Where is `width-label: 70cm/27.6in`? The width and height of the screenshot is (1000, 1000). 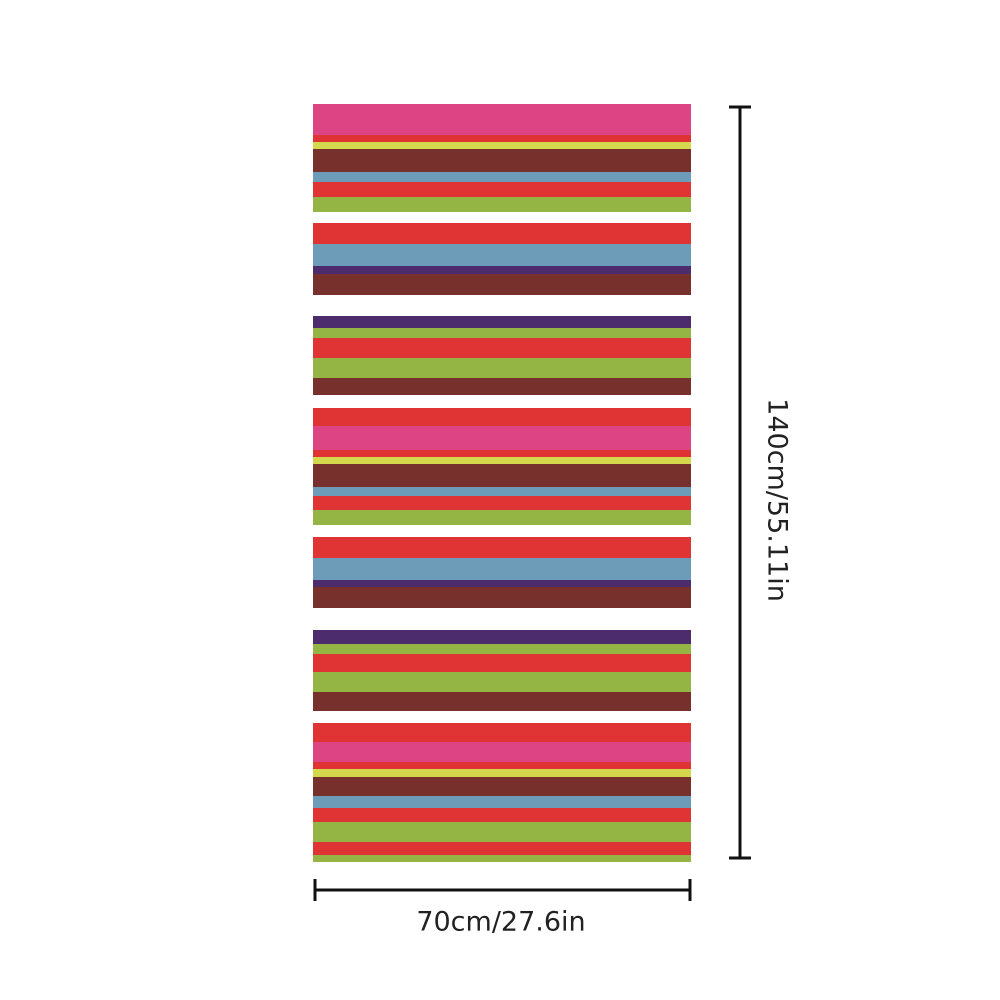
width-label: 70cm/27.6in is located at coordinates (500, 922).